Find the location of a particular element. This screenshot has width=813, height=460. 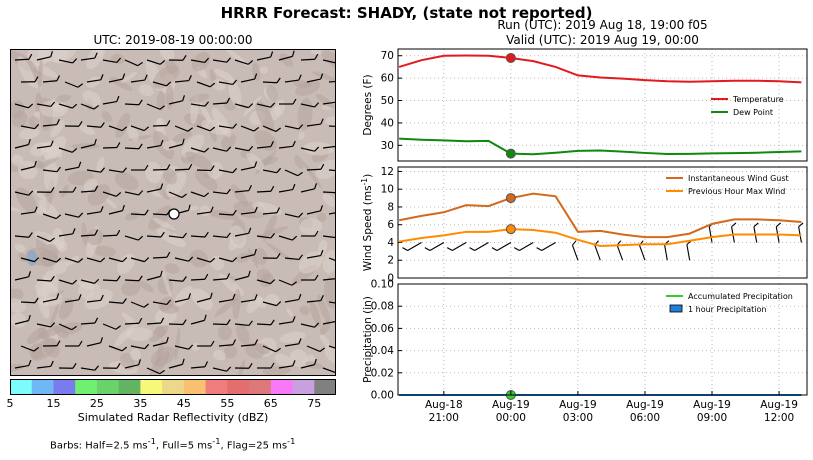

y-tick-label: 70 is located at coordinates (387, 56).